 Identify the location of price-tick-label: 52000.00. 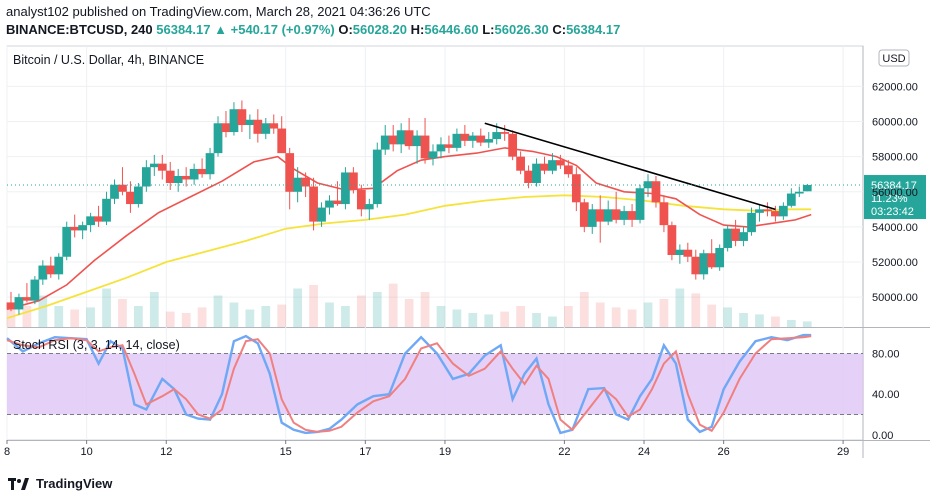
(895, 263).